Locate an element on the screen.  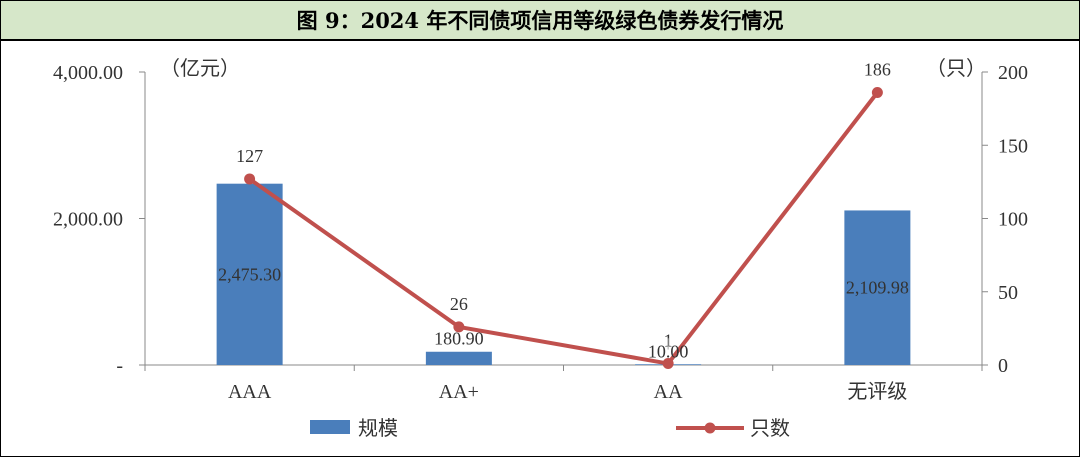
bar-data-label: 180.90 is located at coordinates (459, 339).